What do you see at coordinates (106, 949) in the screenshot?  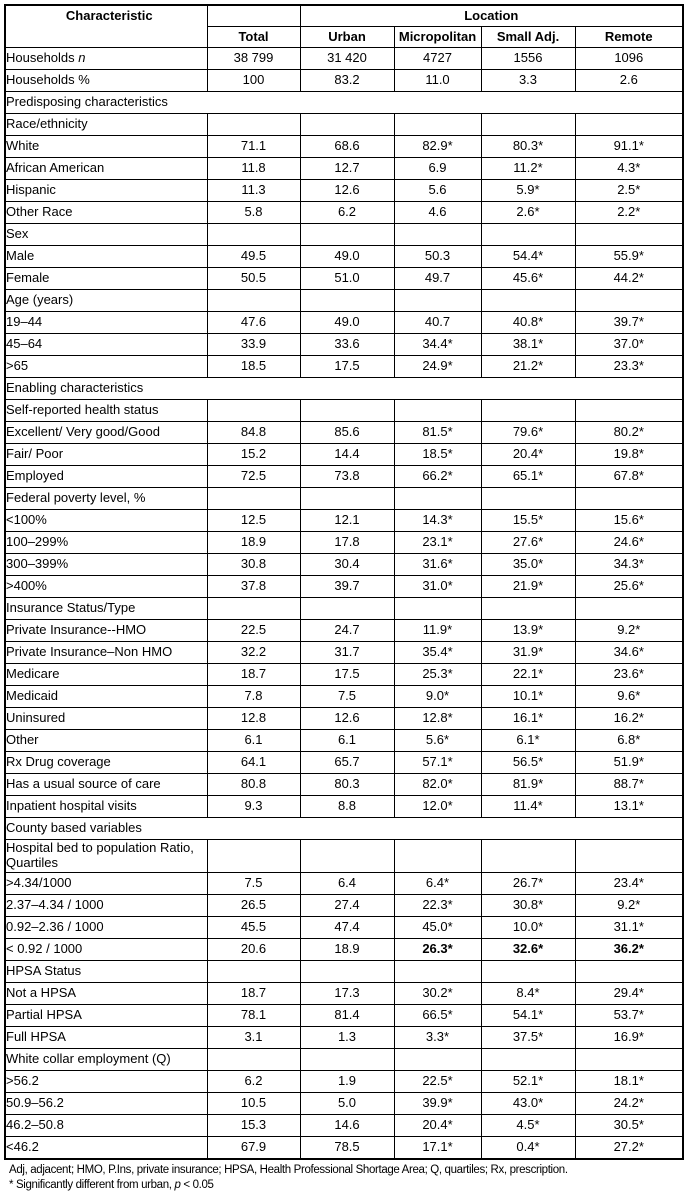 I see `row-label: < 0.92 / 1000` at bounding box center [106, 949].